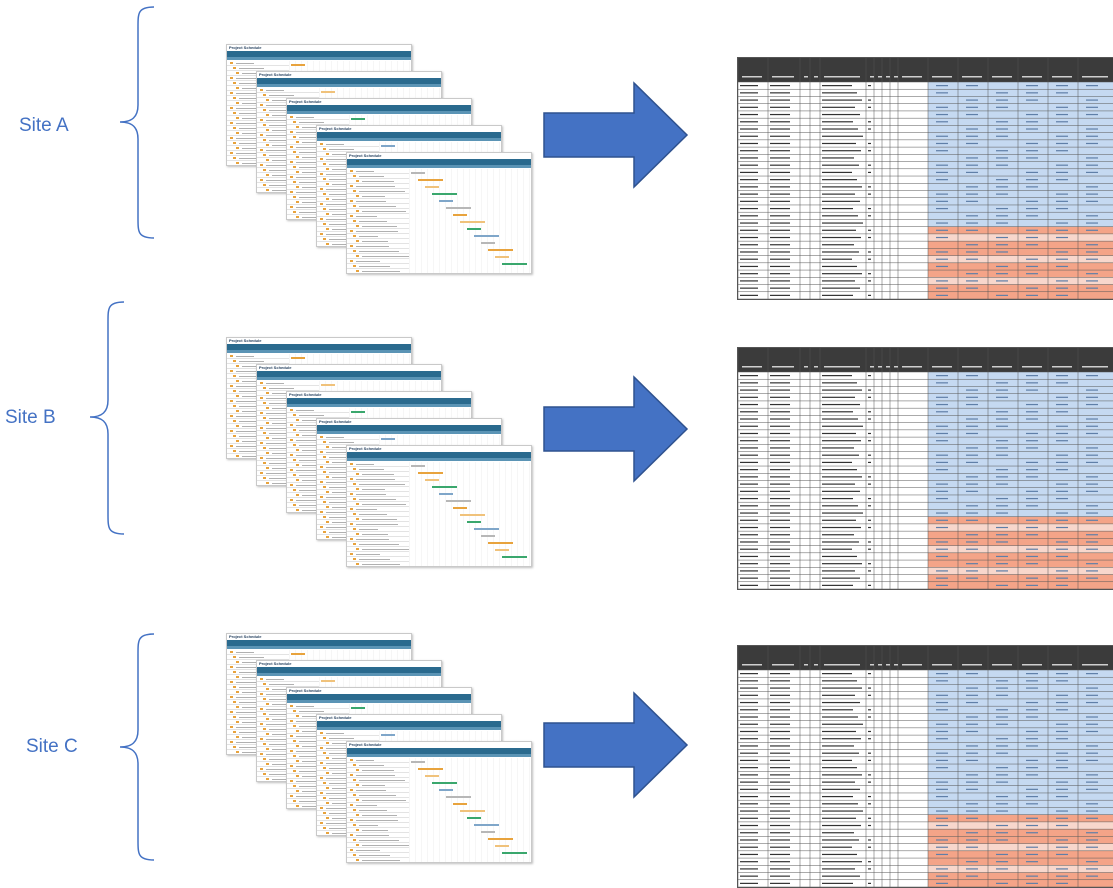 This screenshot has width=1113, height=888. What do you see at coordinates (925, 766) in the screenshot?
I see `spreadsheet-site-c` at bounding box center [925, 766].